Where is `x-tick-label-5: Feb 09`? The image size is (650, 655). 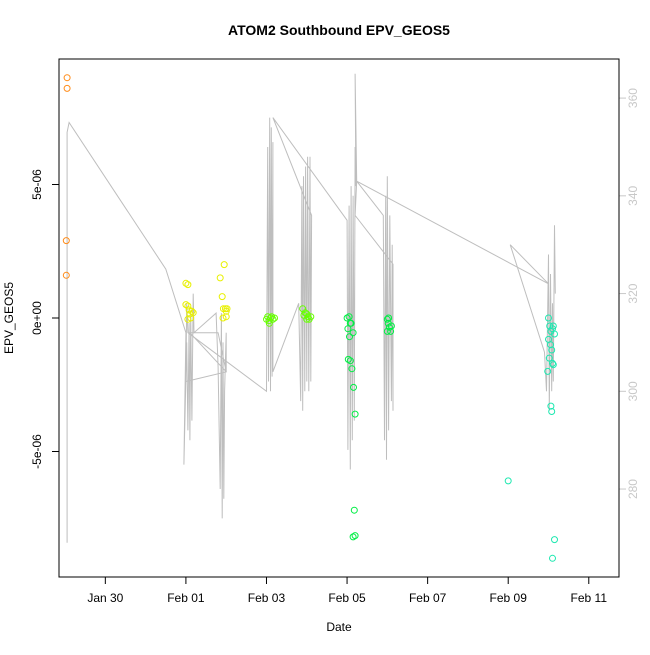
x-tick-label-5: Feb 09 is located at coordinates (509, 598).